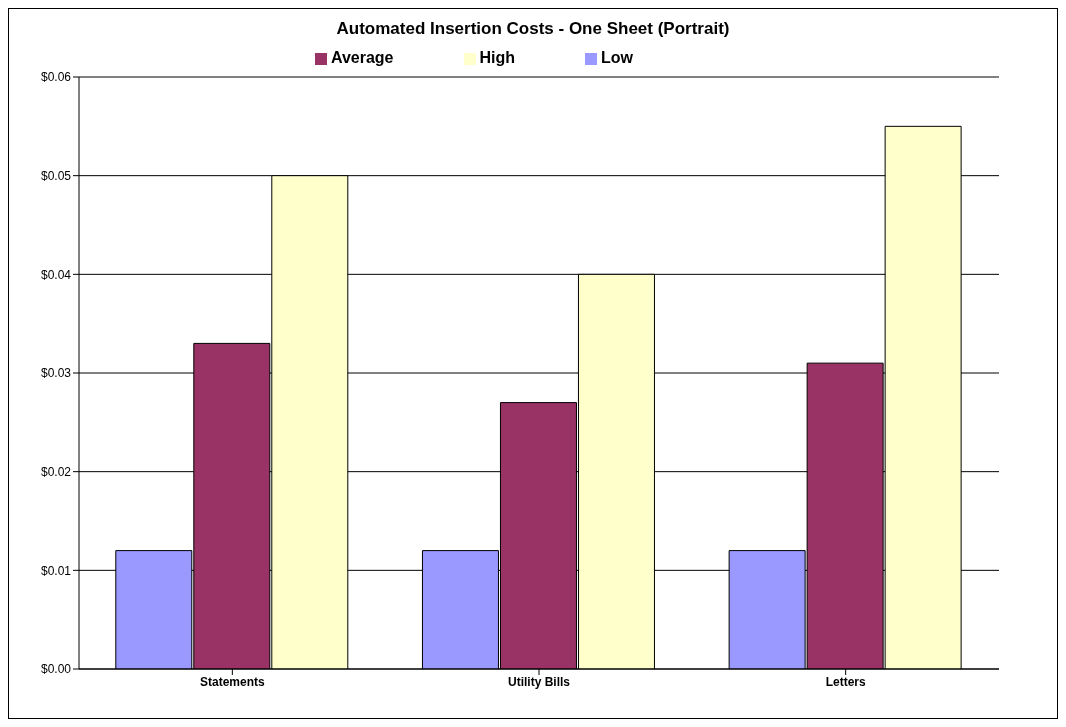  What do you see at coordinates (56, 274) in the screenshot?
I see `y-tick-label: $0.04` at bounding box center [56, 274].